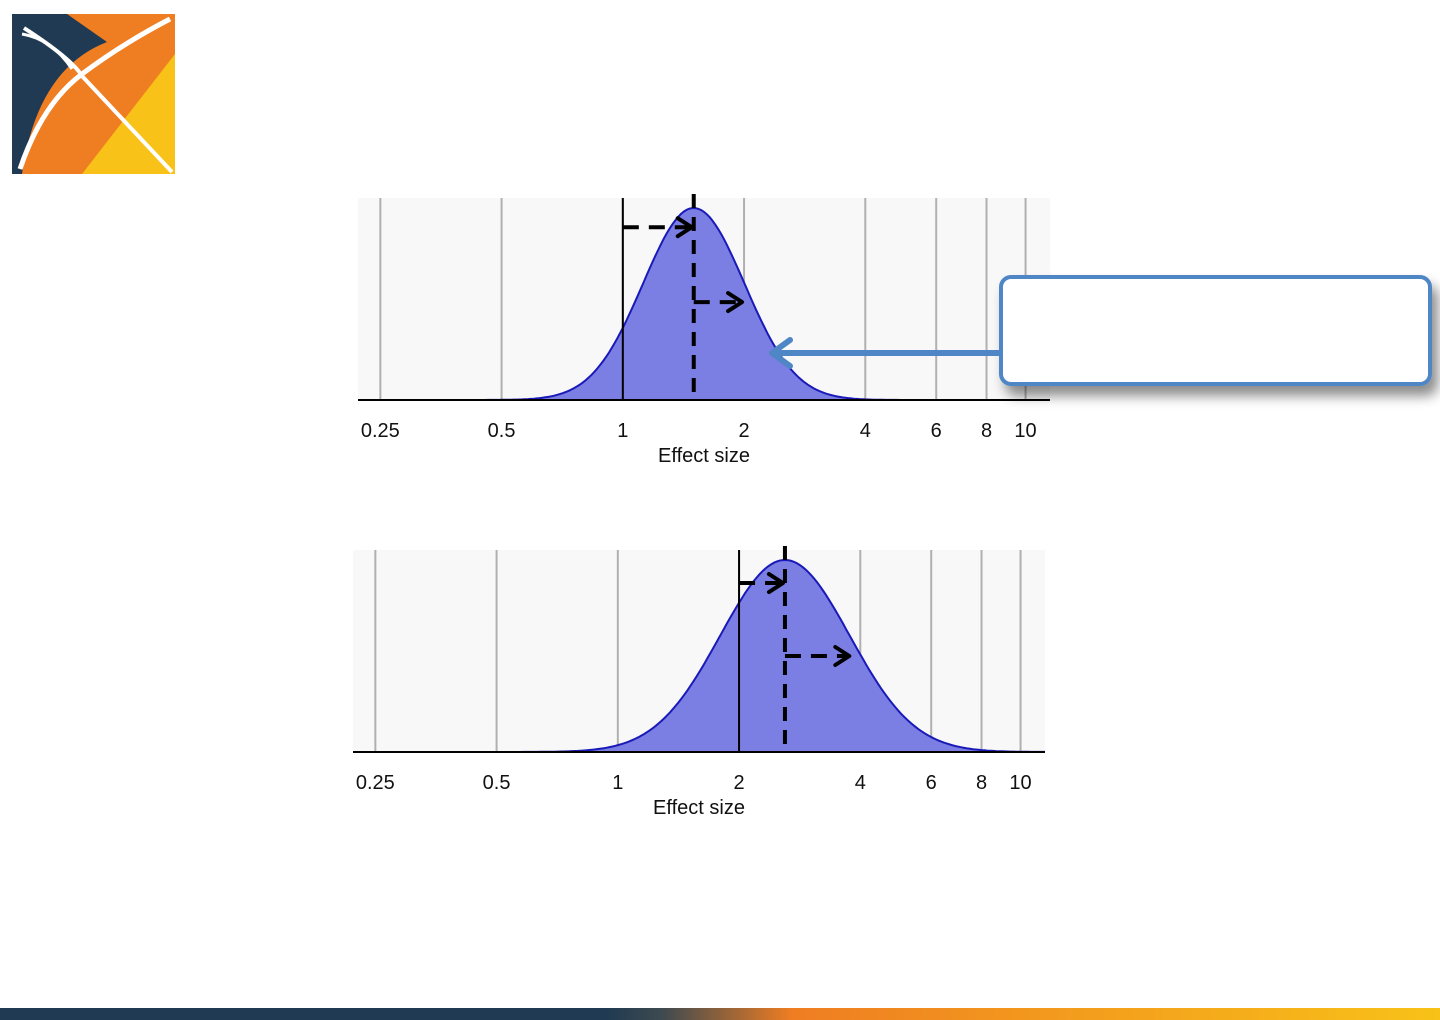  What do you see at coordinates (699, 656) in the screenshot?
I see `distribution-area` at bounding box center [699, 656].